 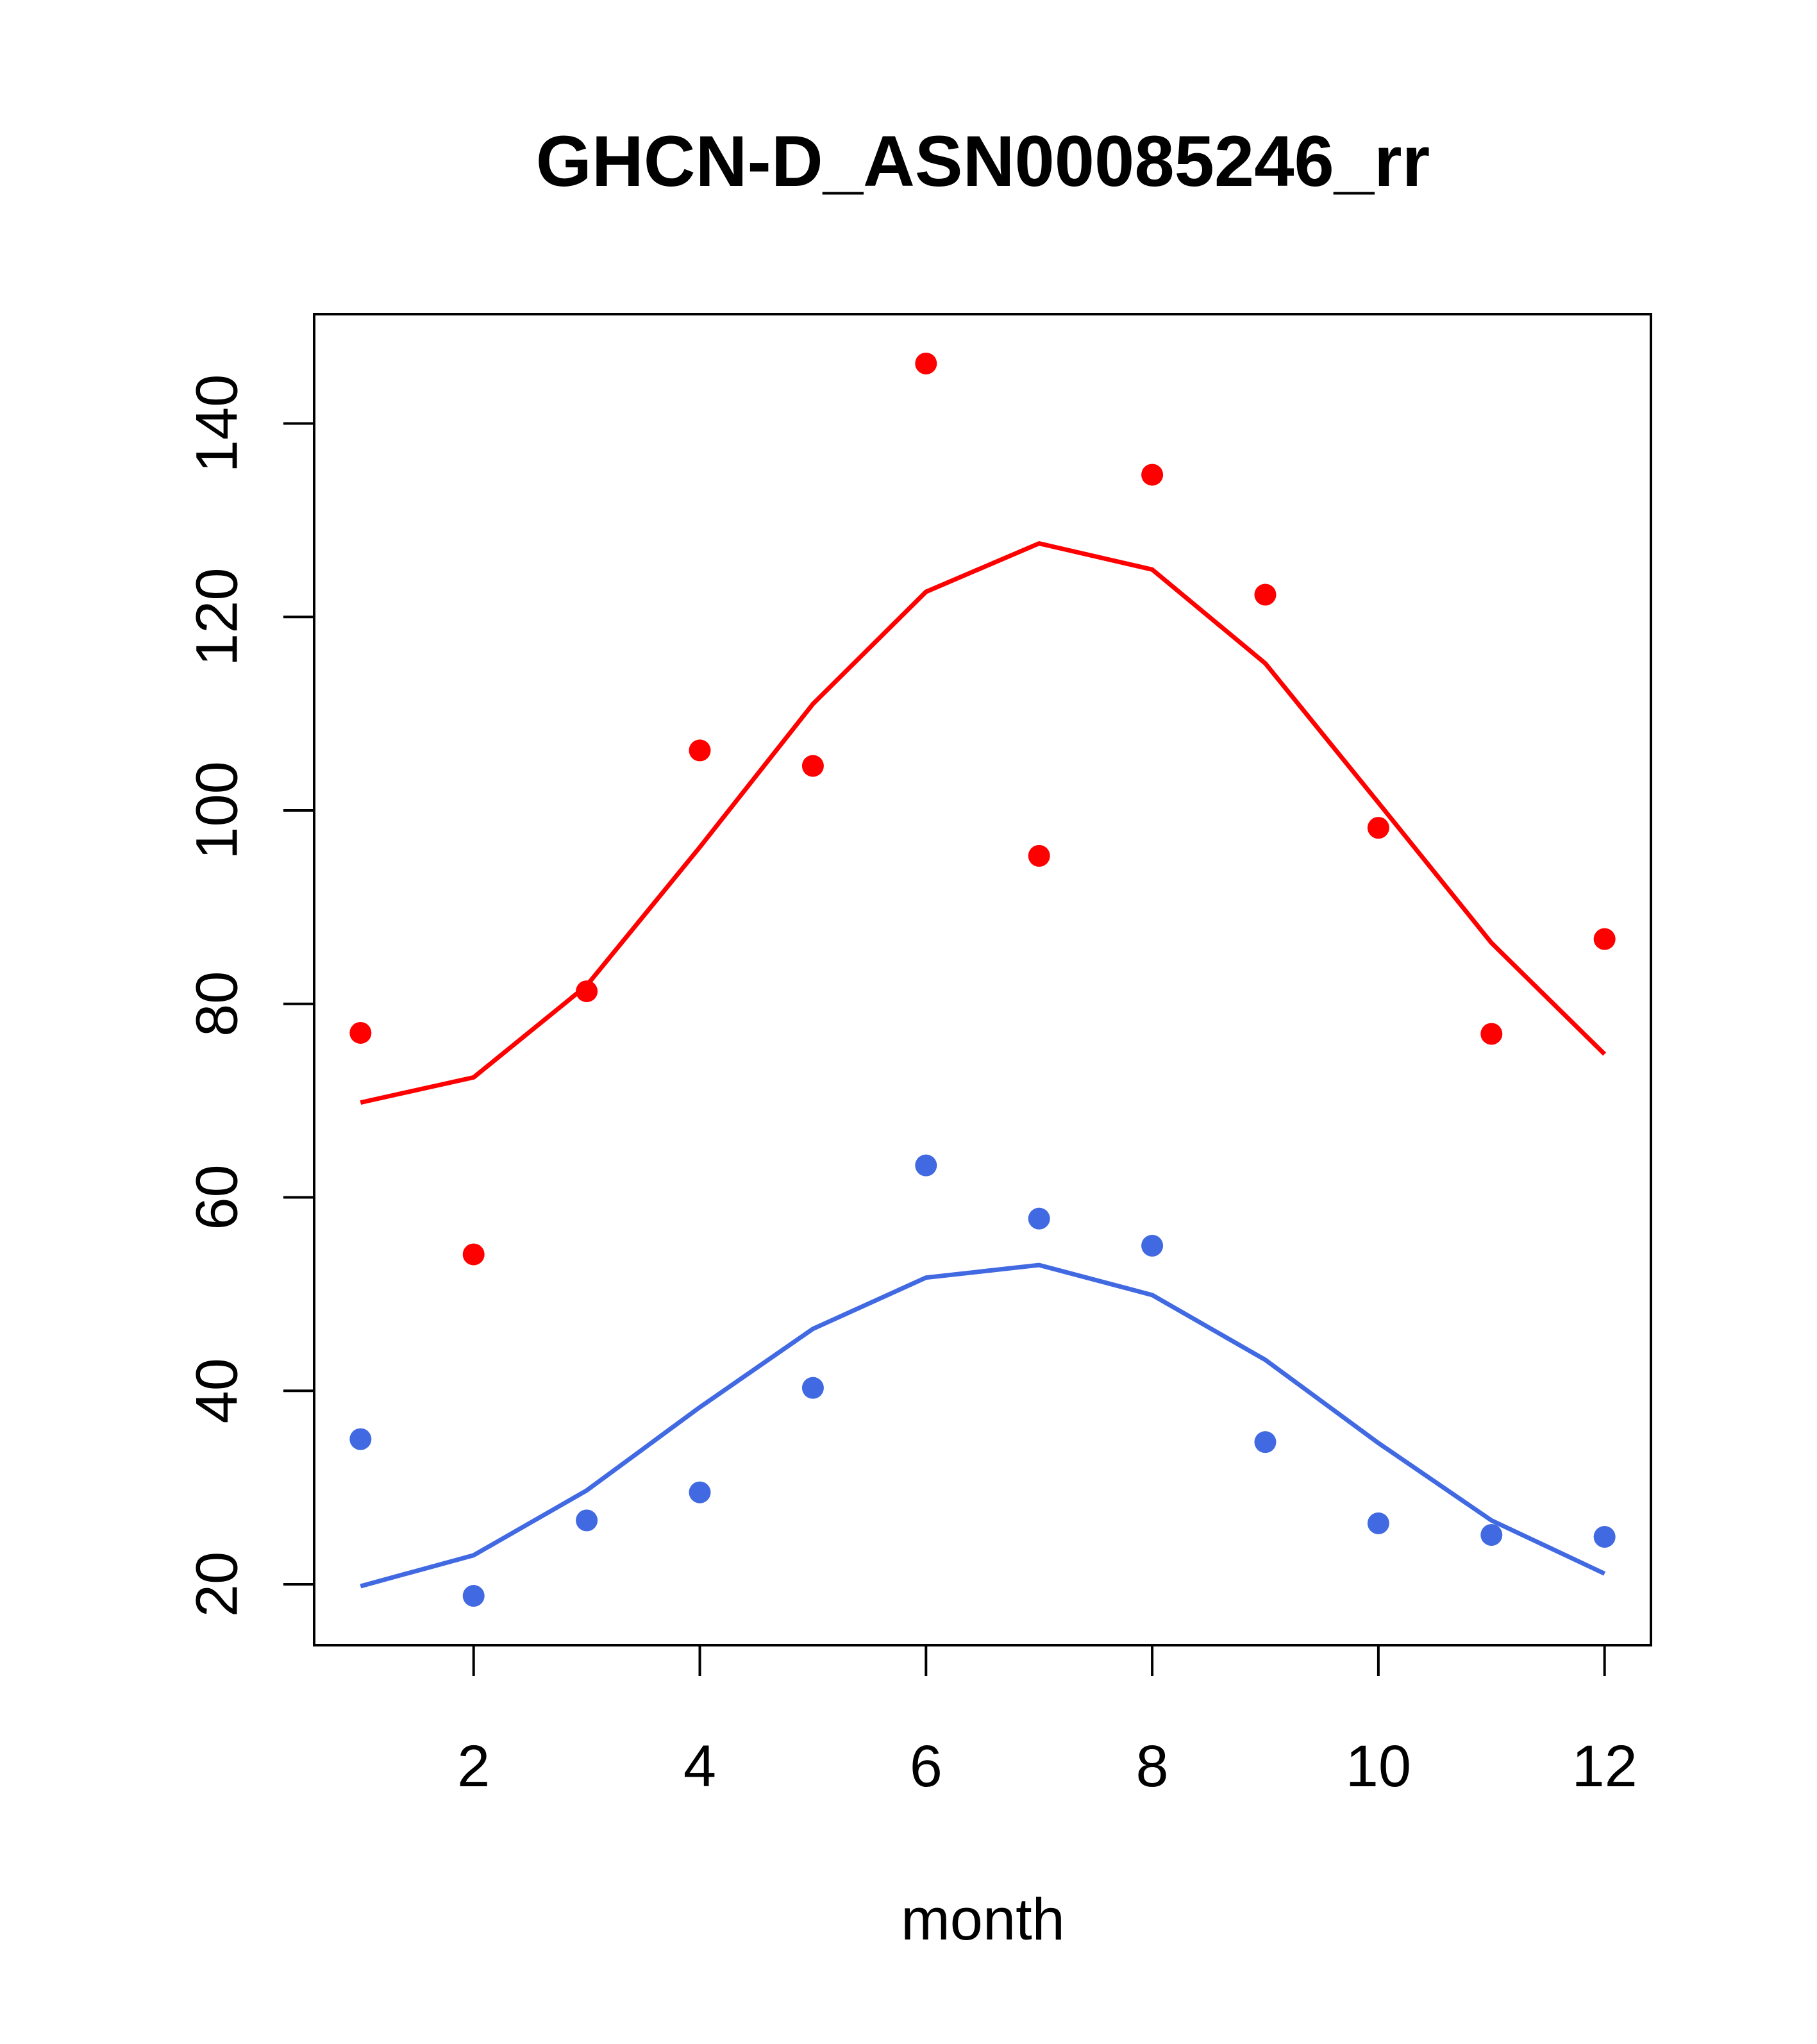 What do you see at coordinates (699, 1766) in the screenshot?
I see `x-tick-label: 4` at bounding box center [699, 1766].